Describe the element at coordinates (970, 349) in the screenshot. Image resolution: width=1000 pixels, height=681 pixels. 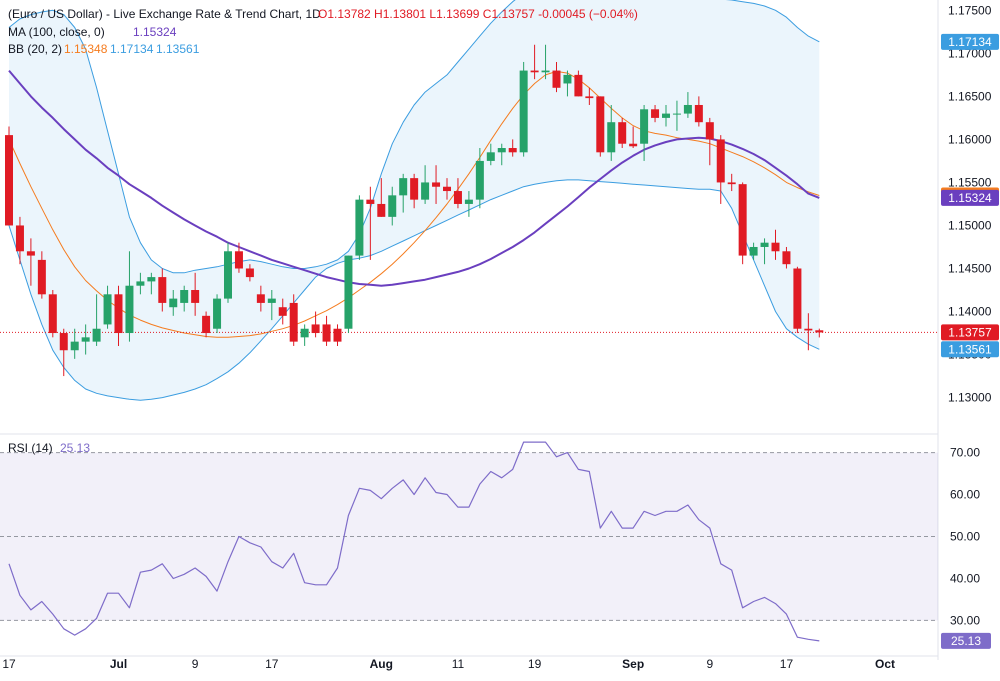
I see `bb-lower-badge-label: 1.13561` at that location.